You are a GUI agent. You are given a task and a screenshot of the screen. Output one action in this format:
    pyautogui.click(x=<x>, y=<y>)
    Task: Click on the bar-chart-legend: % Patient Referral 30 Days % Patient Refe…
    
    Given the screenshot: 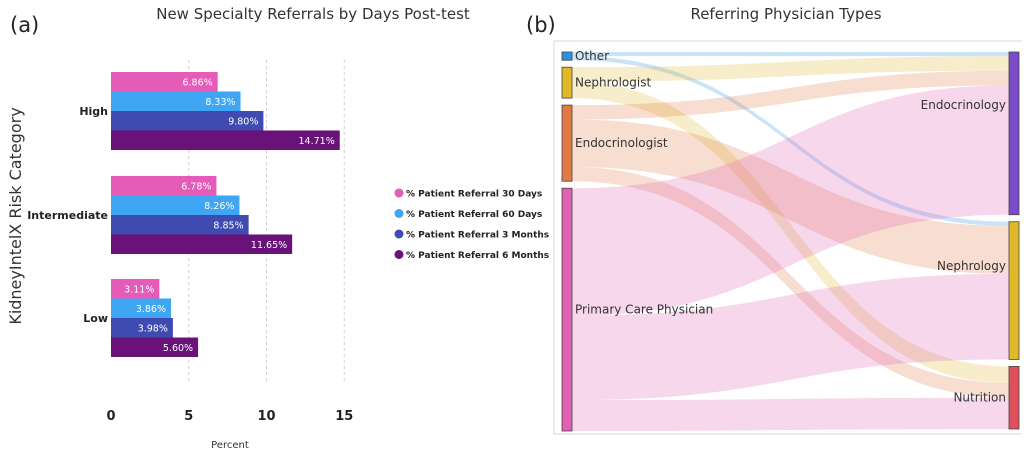 What is the action you would take?
    pyautogui.click(x=471, y=224)
    